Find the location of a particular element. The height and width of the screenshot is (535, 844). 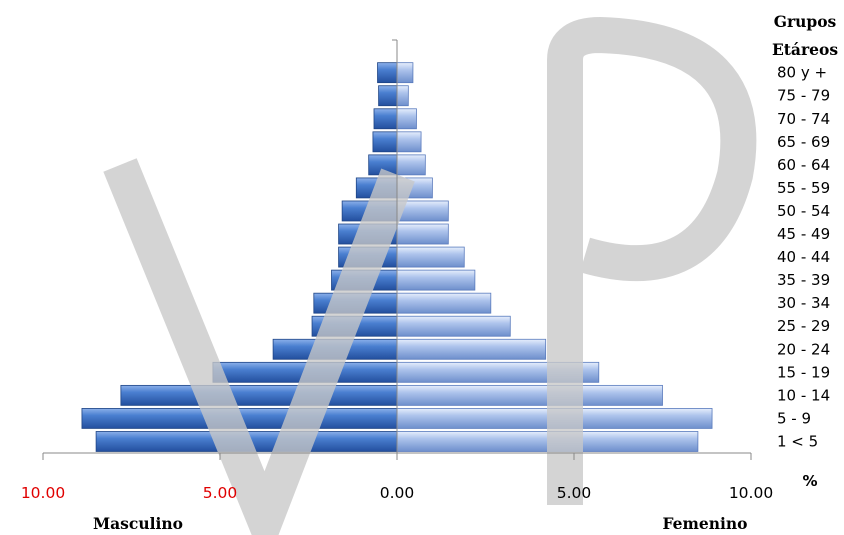

age-group-label: 25 - 29 is located at coordinates (803, 326).